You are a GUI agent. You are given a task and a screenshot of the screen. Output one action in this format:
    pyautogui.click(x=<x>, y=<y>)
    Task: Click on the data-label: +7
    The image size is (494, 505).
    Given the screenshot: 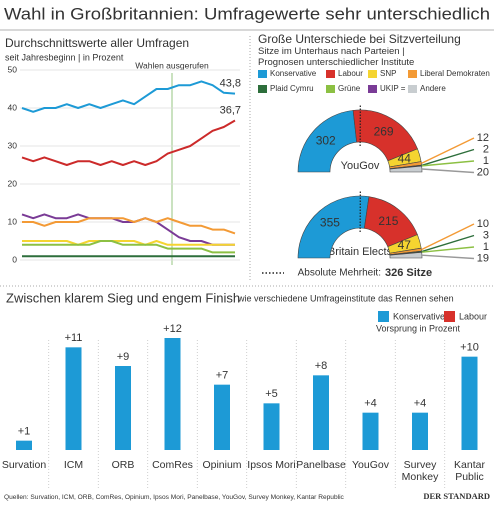 What is the action you would take?
    pyautogui.click(x=222, y=376)
    